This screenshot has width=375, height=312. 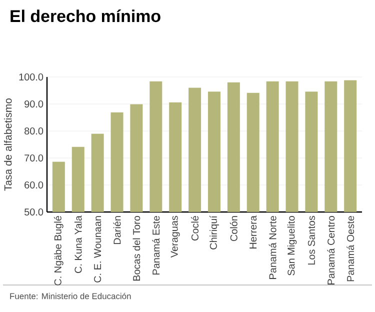 What do you see at coordinates (234, 229) in the screenshot?
I see `x-tick-label: Colón` at bounding box center [234, 229].